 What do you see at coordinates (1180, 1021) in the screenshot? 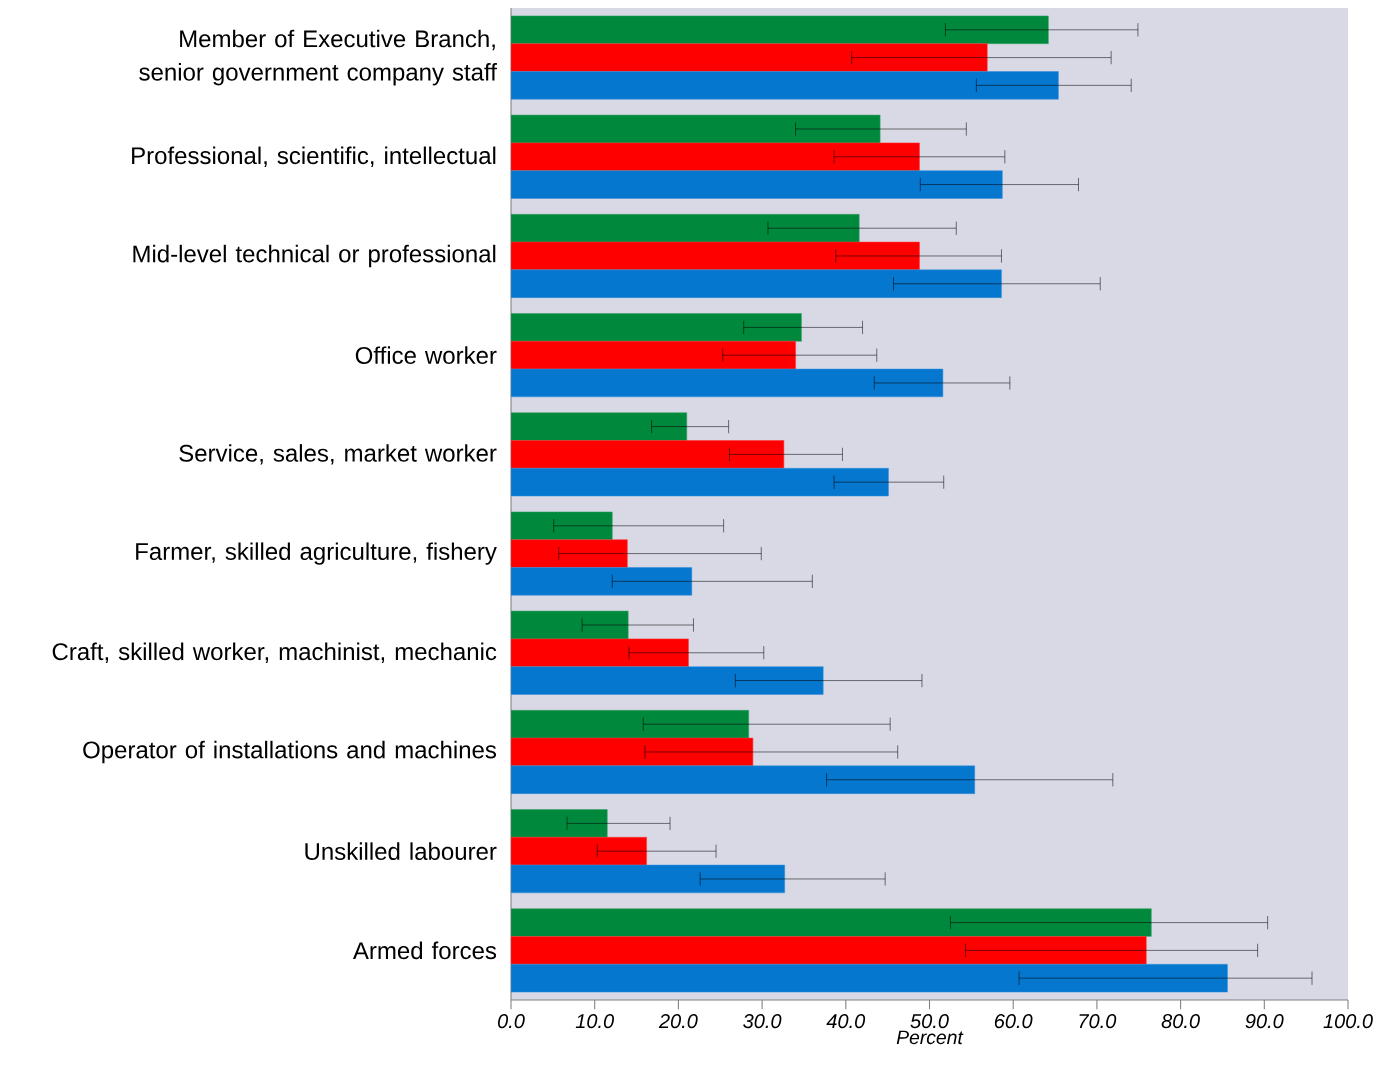
I see `x-tick-label: 80.0` at bounding box center [1180, 1021].